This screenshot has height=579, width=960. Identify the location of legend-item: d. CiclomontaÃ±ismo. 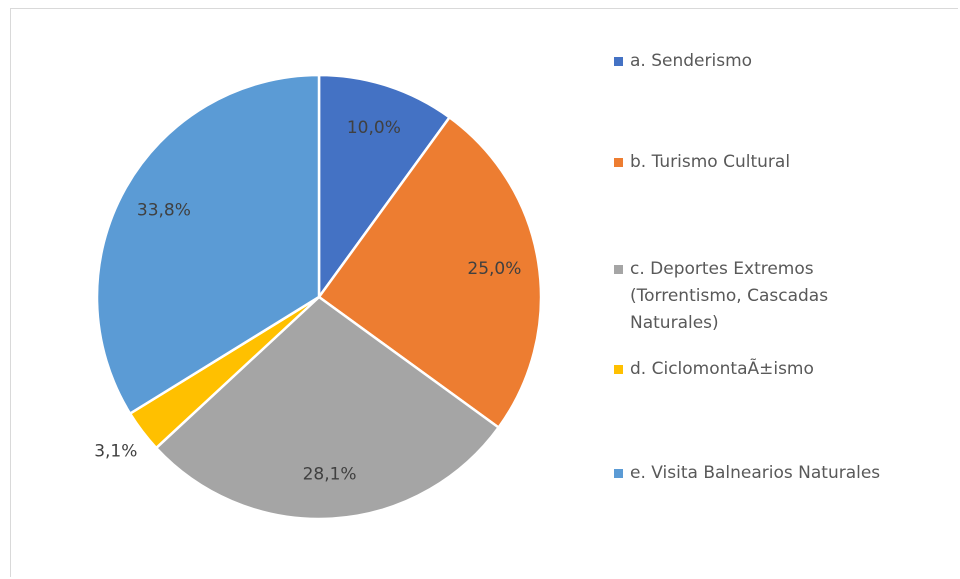
(784, 369).